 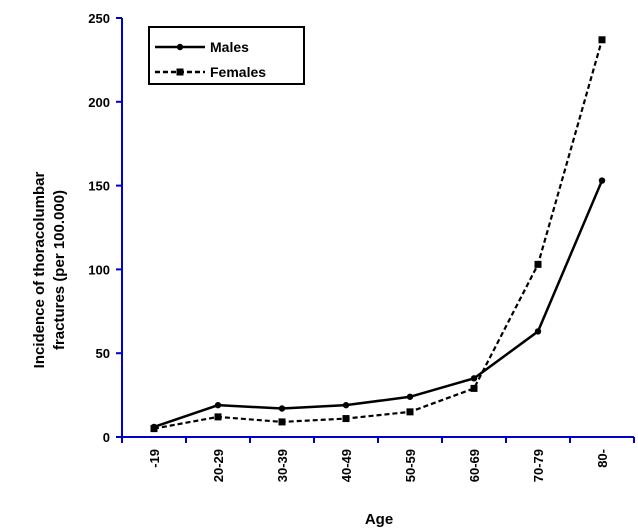 What do you see at coordinates (602, 458) in the screenshot?
I see `x-tick-label: 80-` at bounding box center [602, 458].